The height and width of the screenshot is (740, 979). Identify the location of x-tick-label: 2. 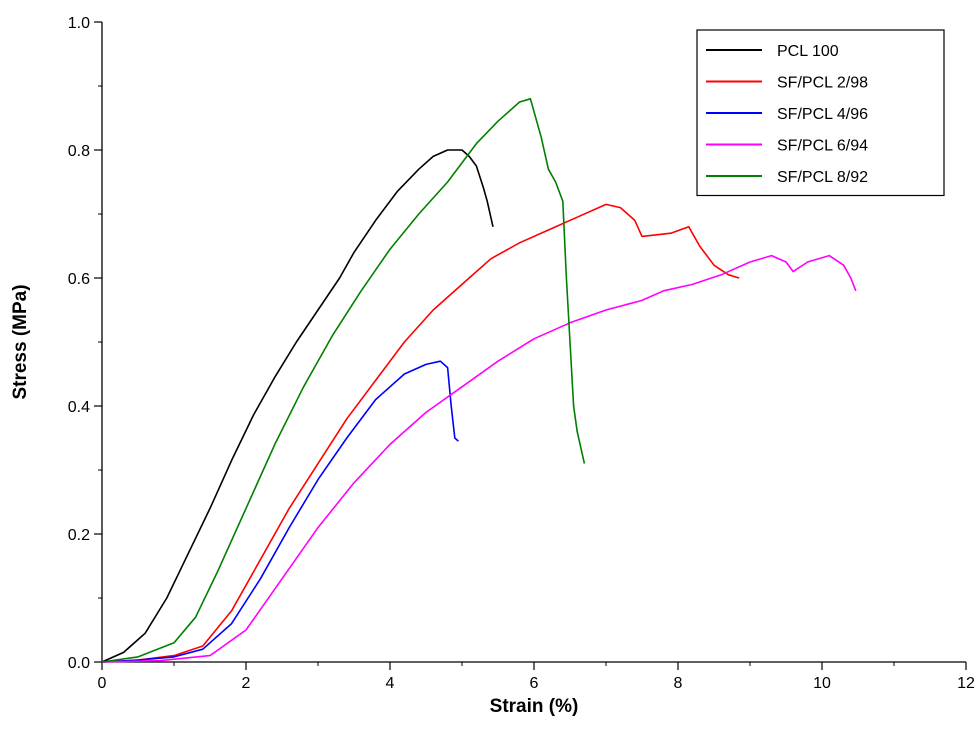
(246, 683).